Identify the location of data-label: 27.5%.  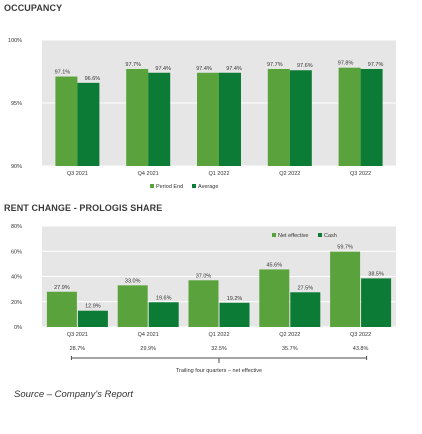
(305, 288).